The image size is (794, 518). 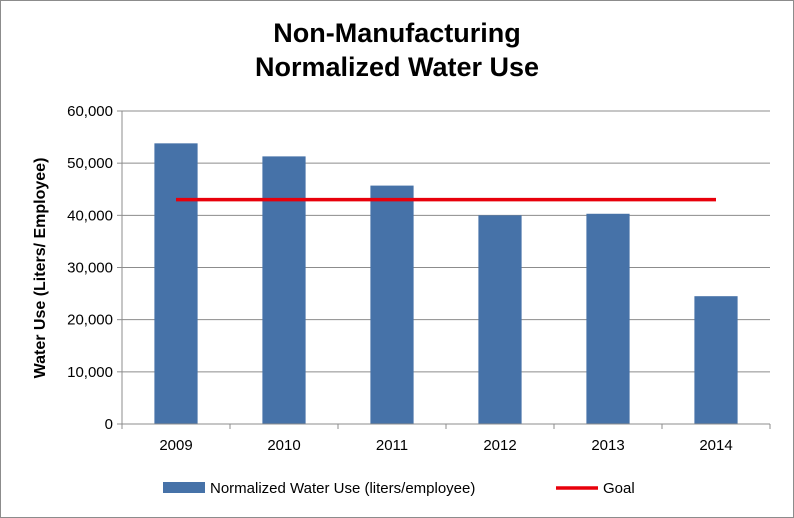 I want to click on legend-label-bar: Normalized Water Use (liters/employee), so click(x=342, y=488).